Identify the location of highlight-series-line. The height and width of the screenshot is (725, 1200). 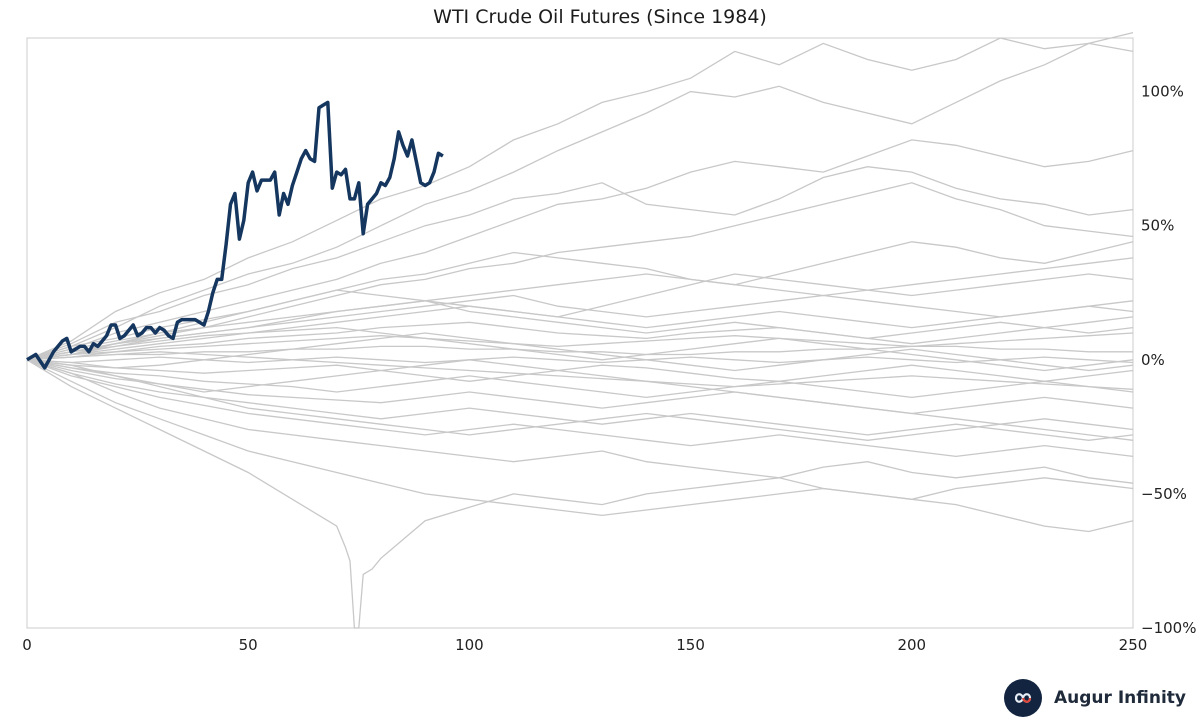
(235, 235).